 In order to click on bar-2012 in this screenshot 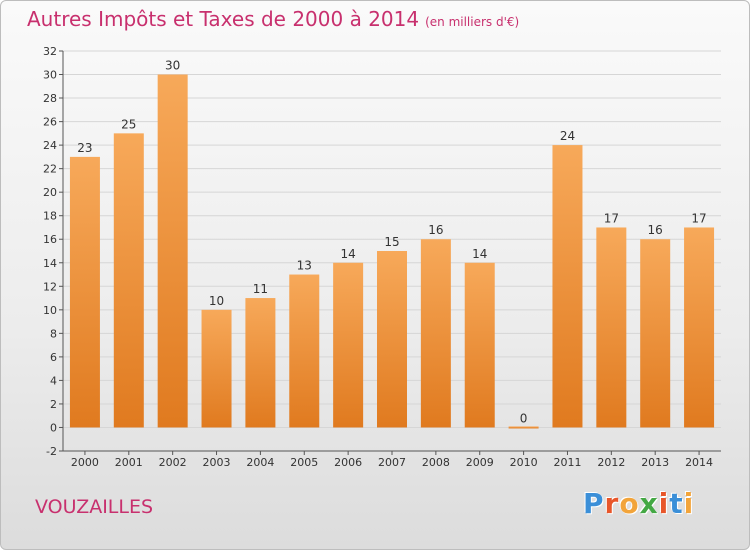, I will do `click(611, 327)`.